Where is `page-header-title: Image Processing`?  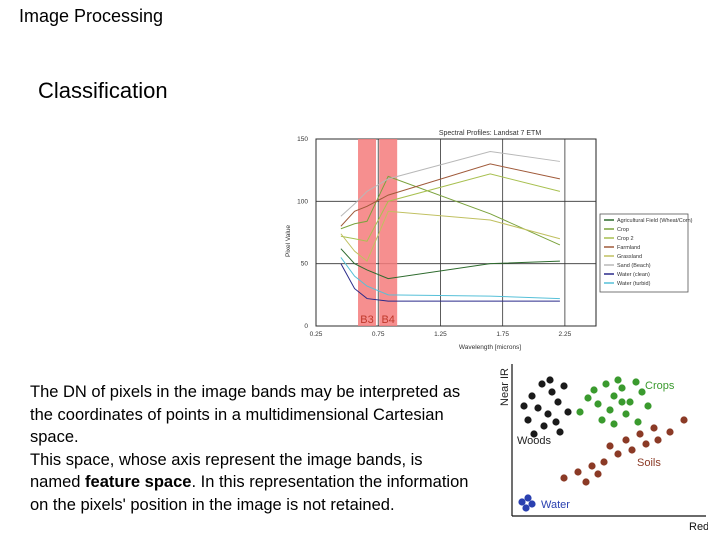 page-header-title: Image Processing is located at coordinates (91, 16).